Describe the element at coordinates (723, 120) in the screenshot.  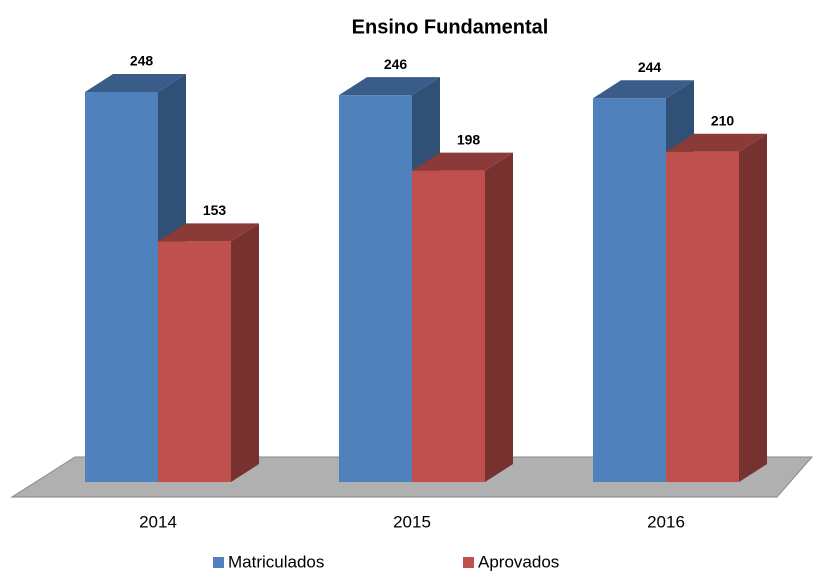
I see `data-label: 210` at that location.